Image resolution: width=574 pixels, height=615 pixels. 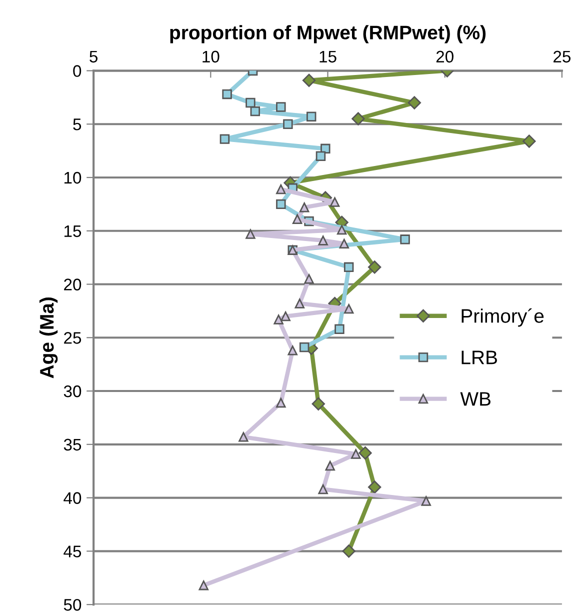 I want to click on y-axis-title: Age (Ma), so click(x=48, y=338).